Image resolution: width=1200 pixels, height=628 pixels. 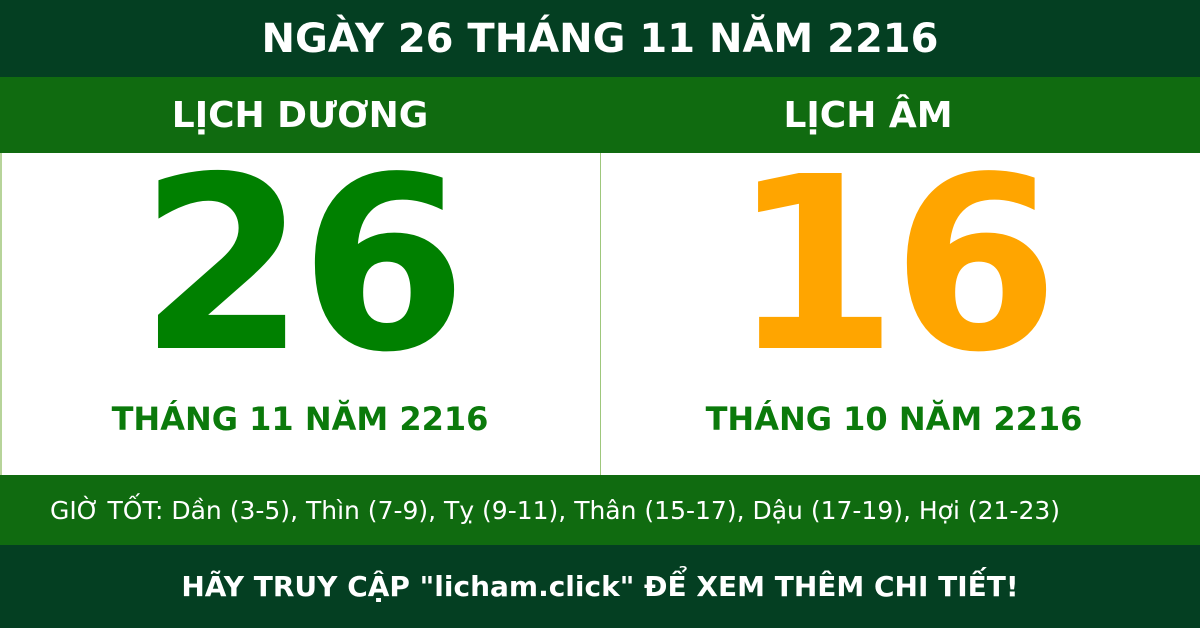 I want to click on solar-month-year: THÁNG 11 NĂM 2216, so click(x=300, y=419).